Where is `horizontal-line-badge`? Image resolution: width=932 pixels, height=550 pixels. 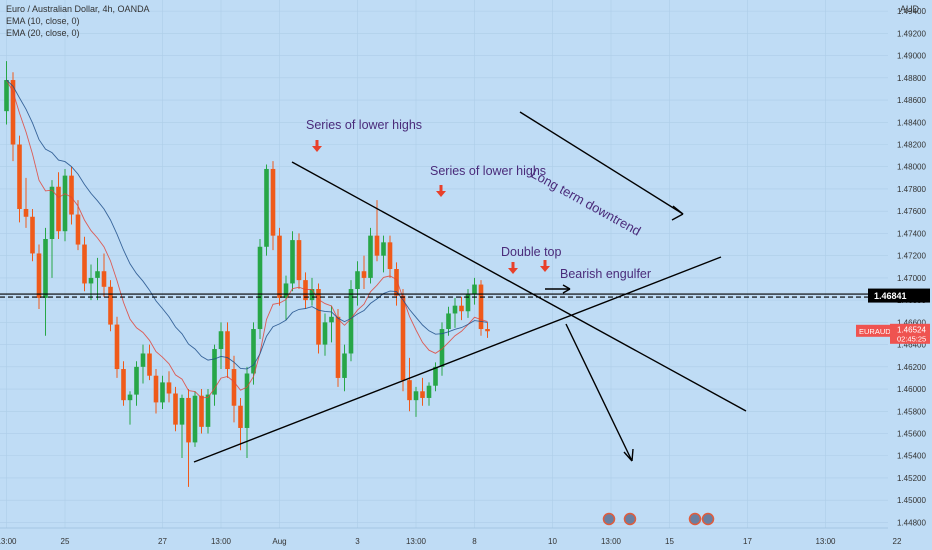 horizontal-line-badge is located at coordinates (899, 295).